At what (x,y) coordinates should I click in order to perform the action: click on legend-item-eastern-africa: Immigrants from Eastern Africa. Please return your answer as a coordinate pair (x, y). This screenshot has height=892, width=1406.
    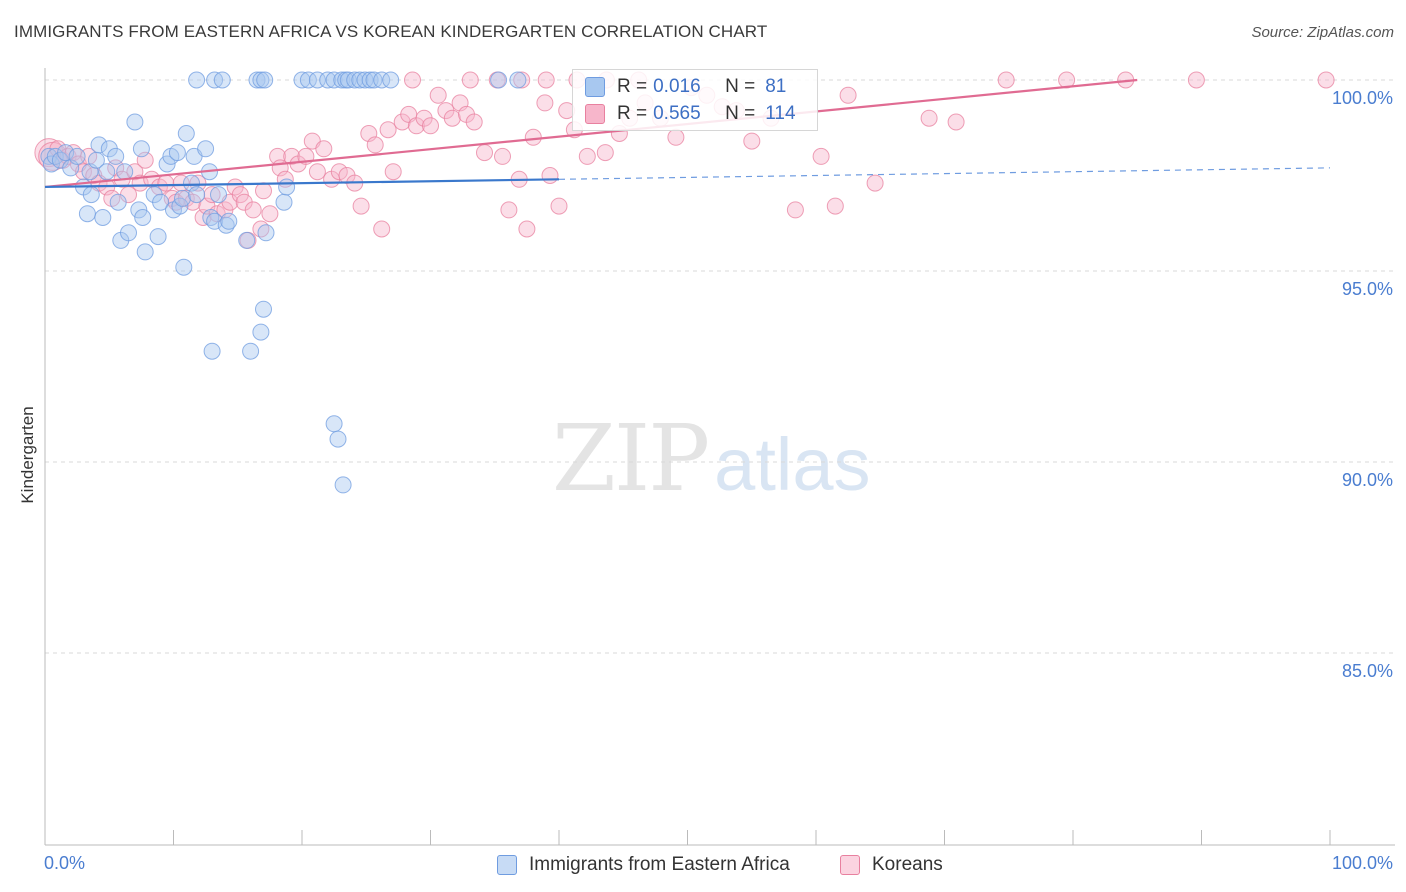
    Looking at the image, I should click on (643, 865).